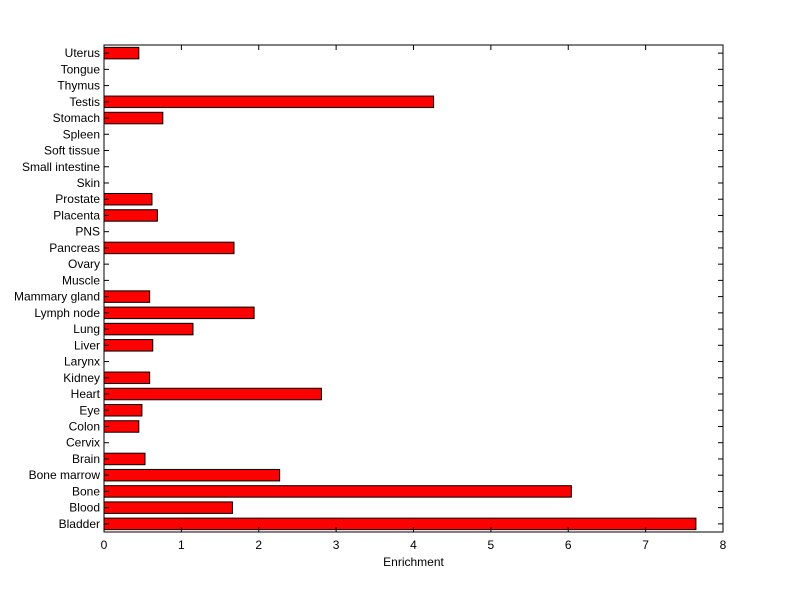 The height and width of the screenshot is (599, 800). I want to click on bar-bone-marrow, so click(192, 475).